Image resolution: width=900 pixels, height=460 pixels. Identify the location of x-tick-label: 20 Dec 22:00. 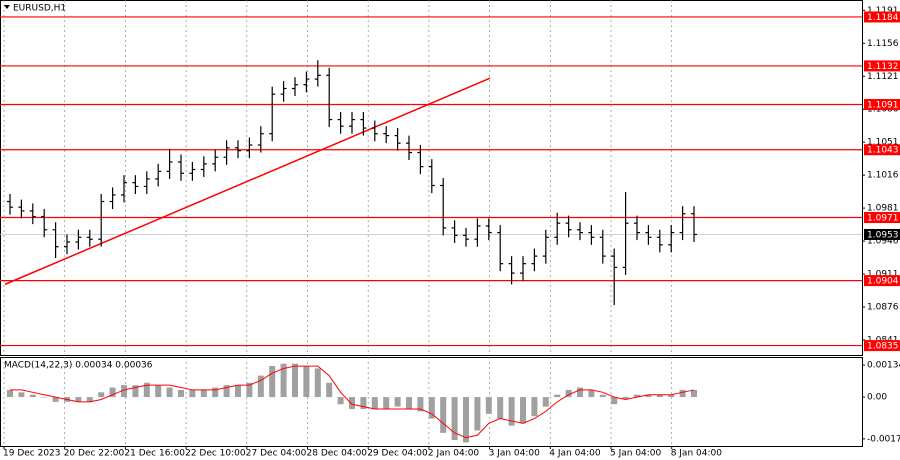
(94, 454).